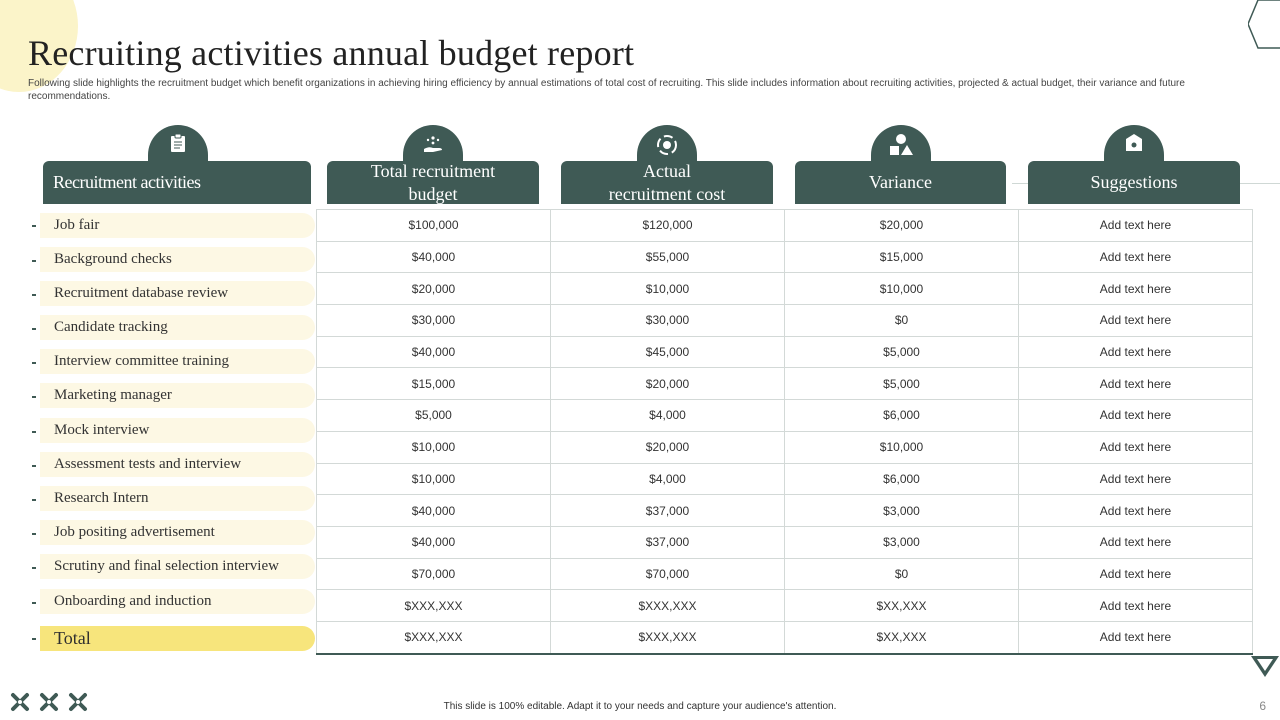  Describe the element at coordinates (667, 574) in the screenshot. I see `actual-cell: $70,000` at that location.